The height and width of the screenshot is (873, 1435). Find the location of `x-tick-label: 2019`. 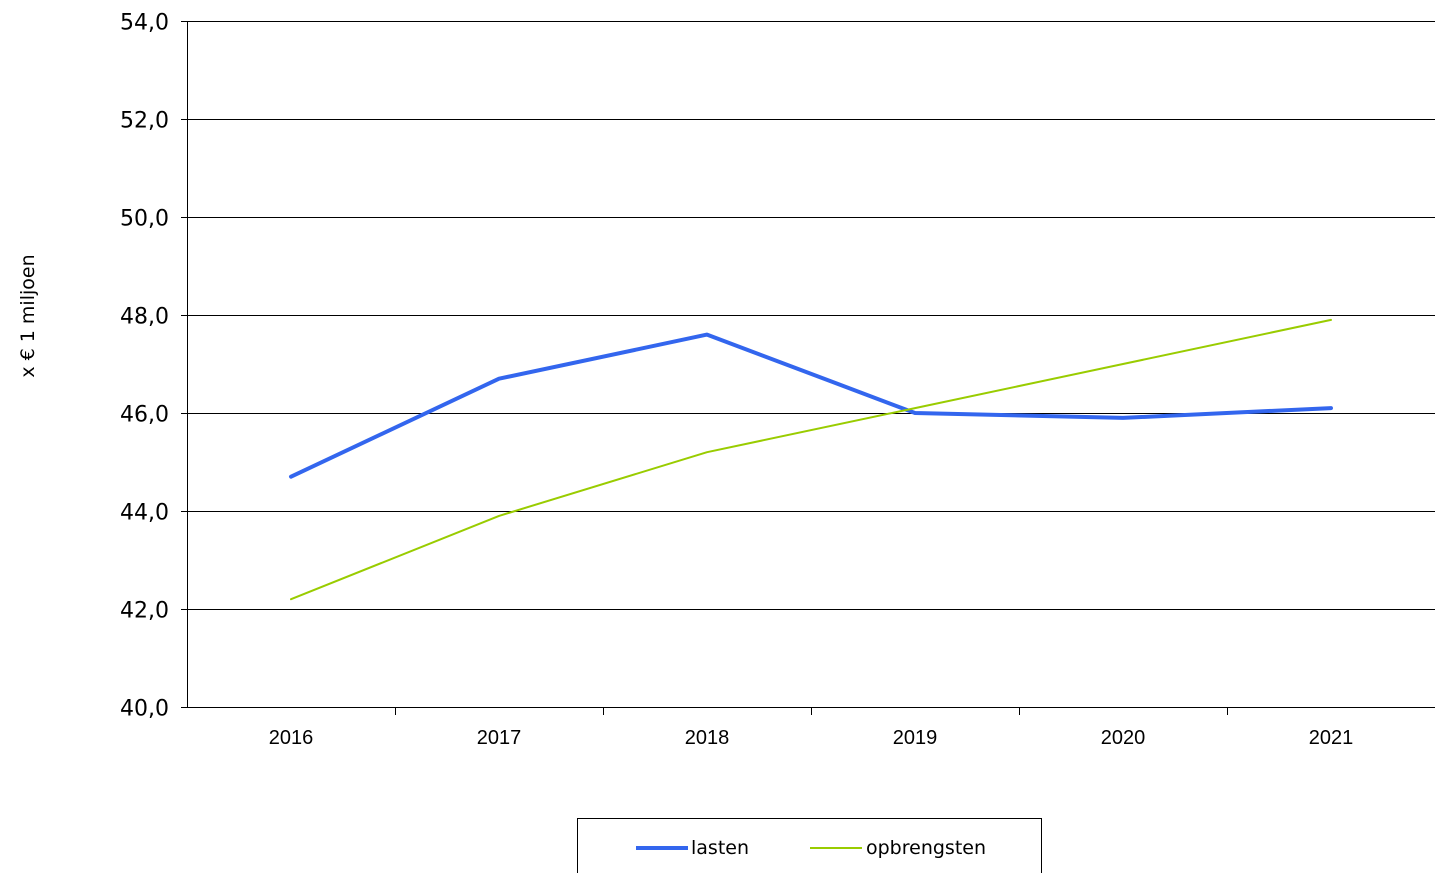

x-tick-label: 2019 is located at coordinates (915, 738).